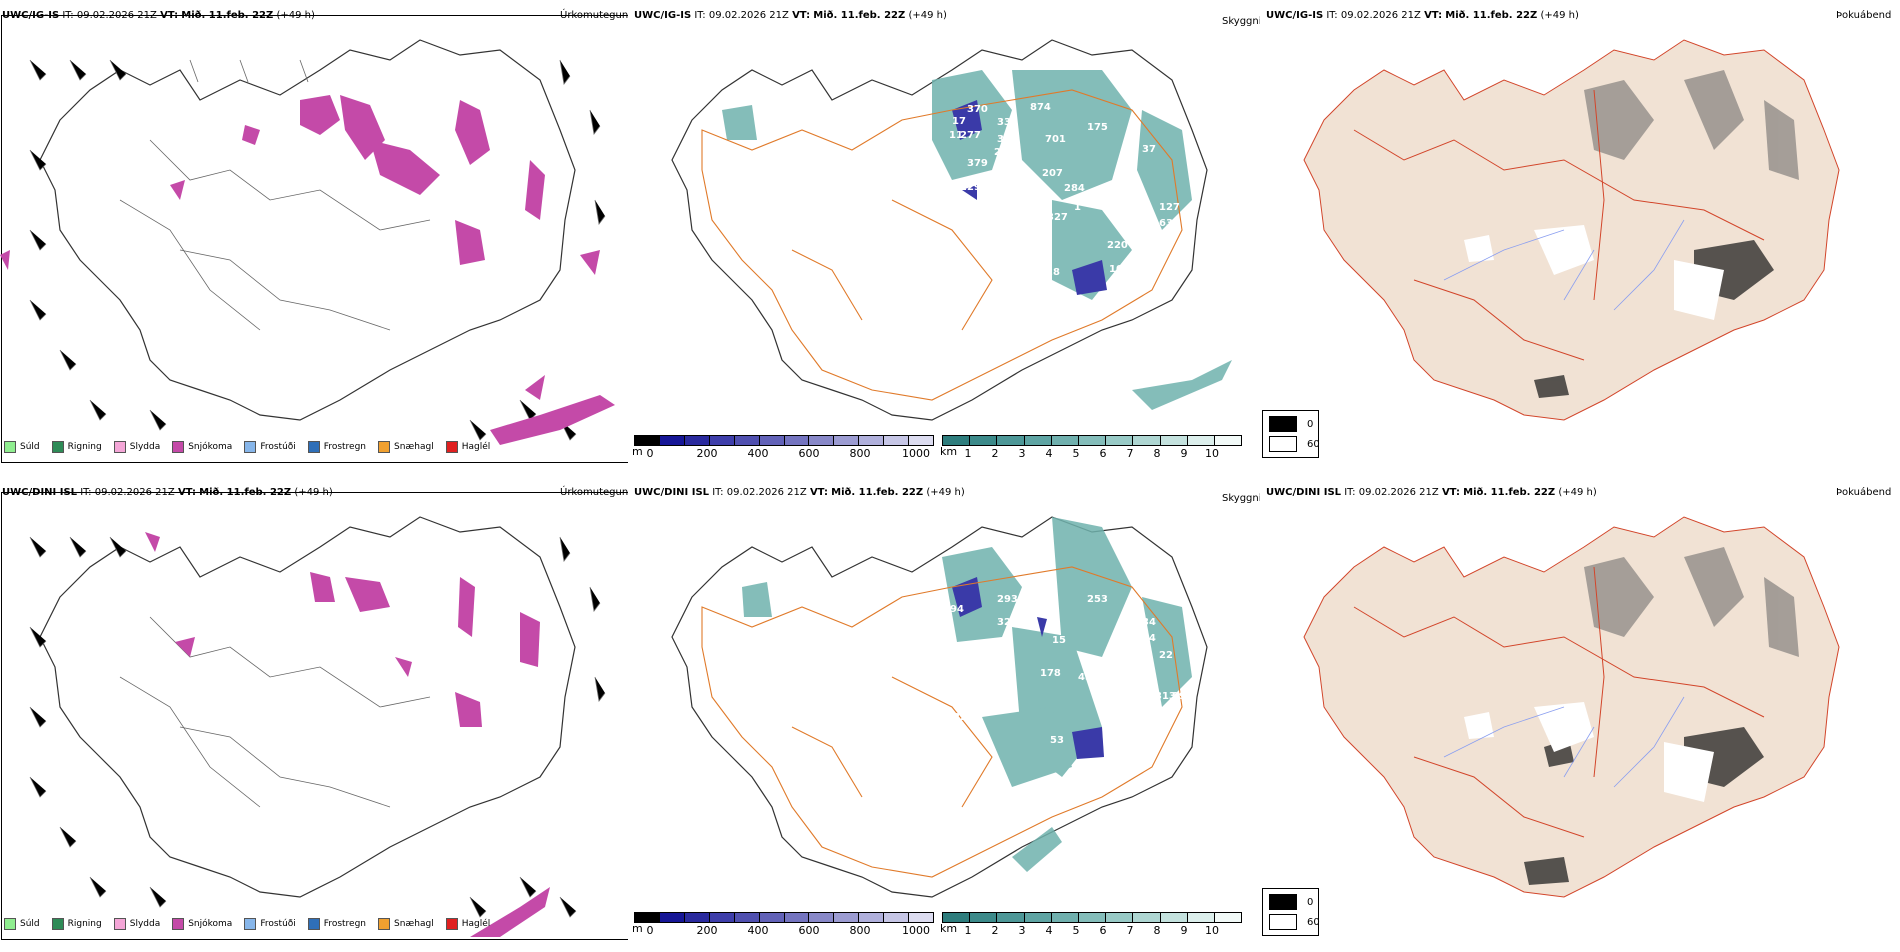  Describe the element at coordinates (307, 230) in the screenshot. I see `iceland-outline` at that location.